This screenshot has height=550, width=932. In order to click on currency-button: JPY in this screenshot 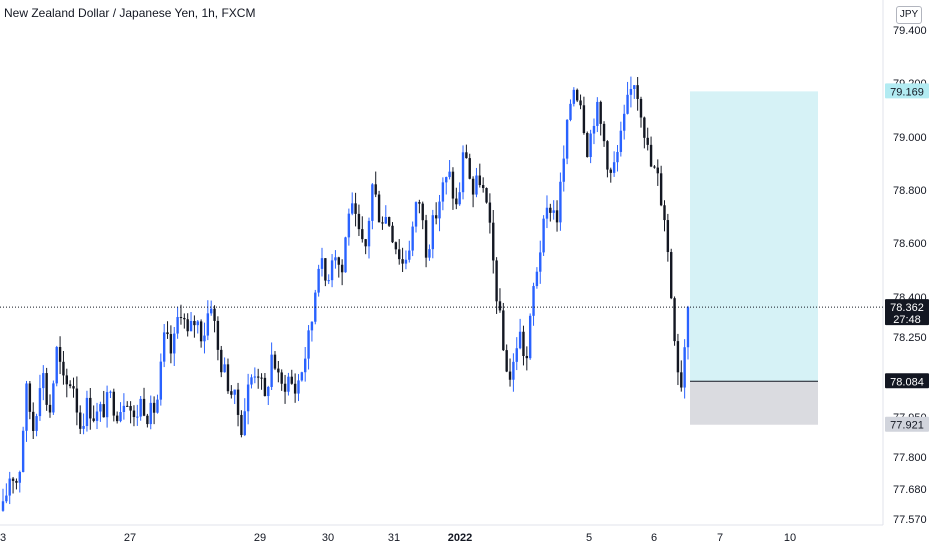, I will do `click(909, 15)`.